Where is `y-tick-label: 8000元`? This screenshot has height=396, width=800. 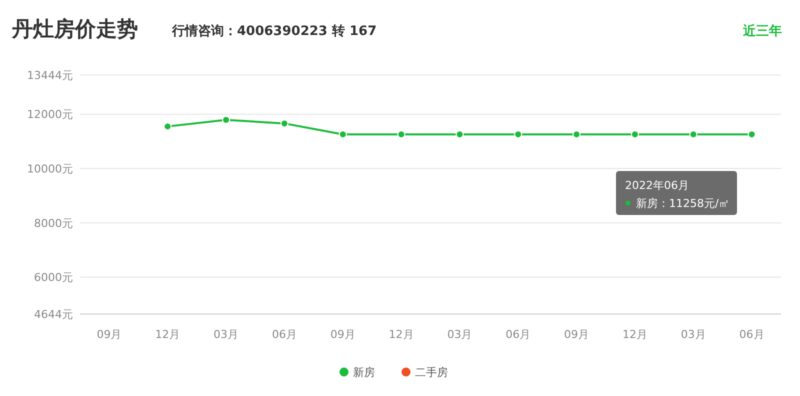 y-tick-label: 8000元 is located at coordinates (53, 223).